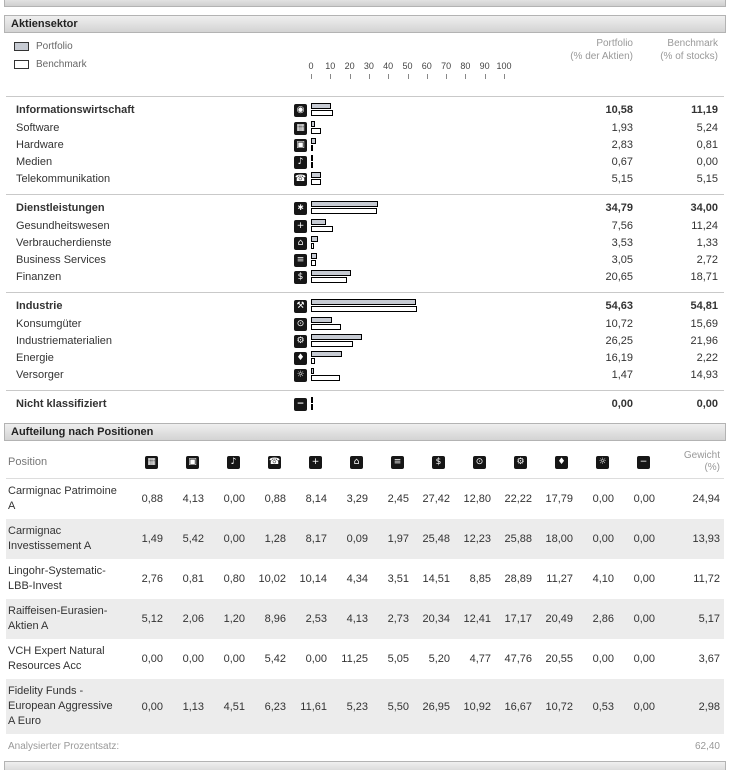 This screenshot has width=730, height=770. What do you see at coordinates (40, 374) in the screenshot?
I see `sector-label: Versorger` at bounding box center [40, 374].